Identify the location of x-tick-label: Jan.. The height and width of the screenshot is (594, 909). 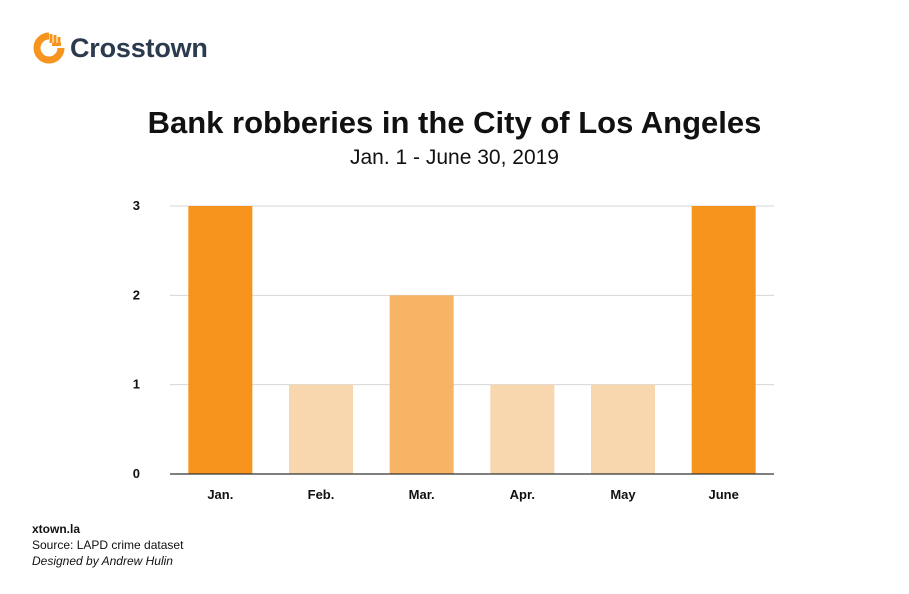
(220, 494).